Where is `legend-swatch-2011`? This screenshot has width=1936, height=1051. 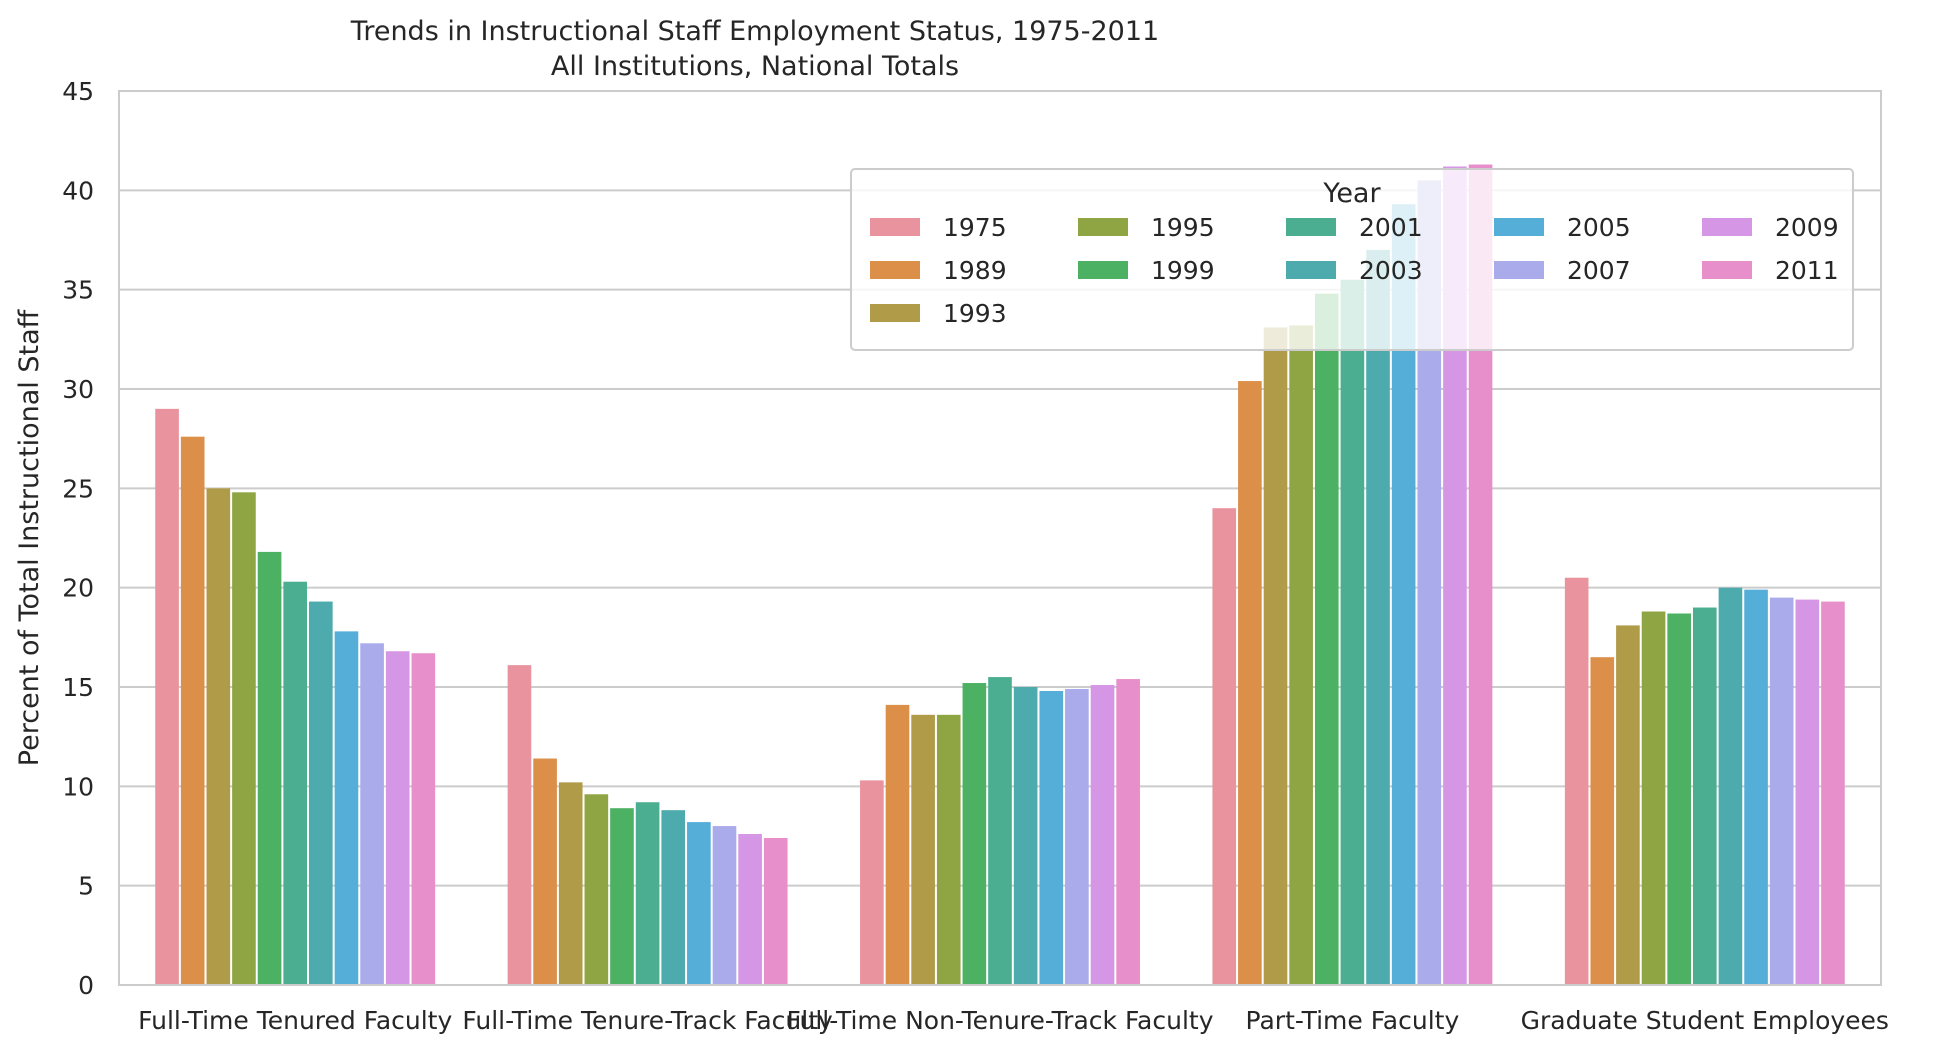 legend-swatch-2011 is located at coordinates (1727, 270).